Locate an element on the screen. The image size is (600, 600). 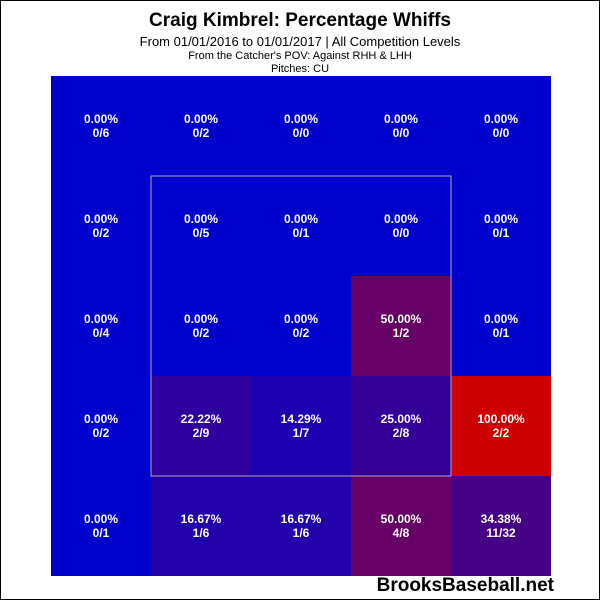
cell-count-r4-c0: 0/1 is located at coordinates (101, 533).